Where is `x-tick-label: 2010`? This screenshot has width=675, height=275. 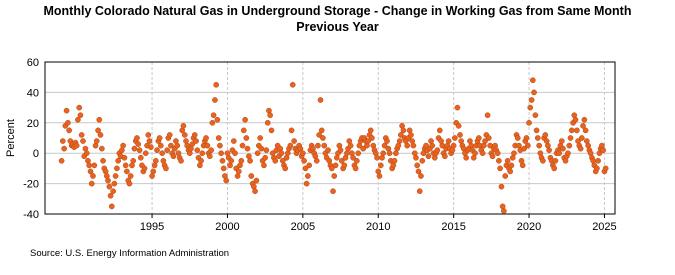
x-tick-label: 2010 is located at coordinates (378, 227).